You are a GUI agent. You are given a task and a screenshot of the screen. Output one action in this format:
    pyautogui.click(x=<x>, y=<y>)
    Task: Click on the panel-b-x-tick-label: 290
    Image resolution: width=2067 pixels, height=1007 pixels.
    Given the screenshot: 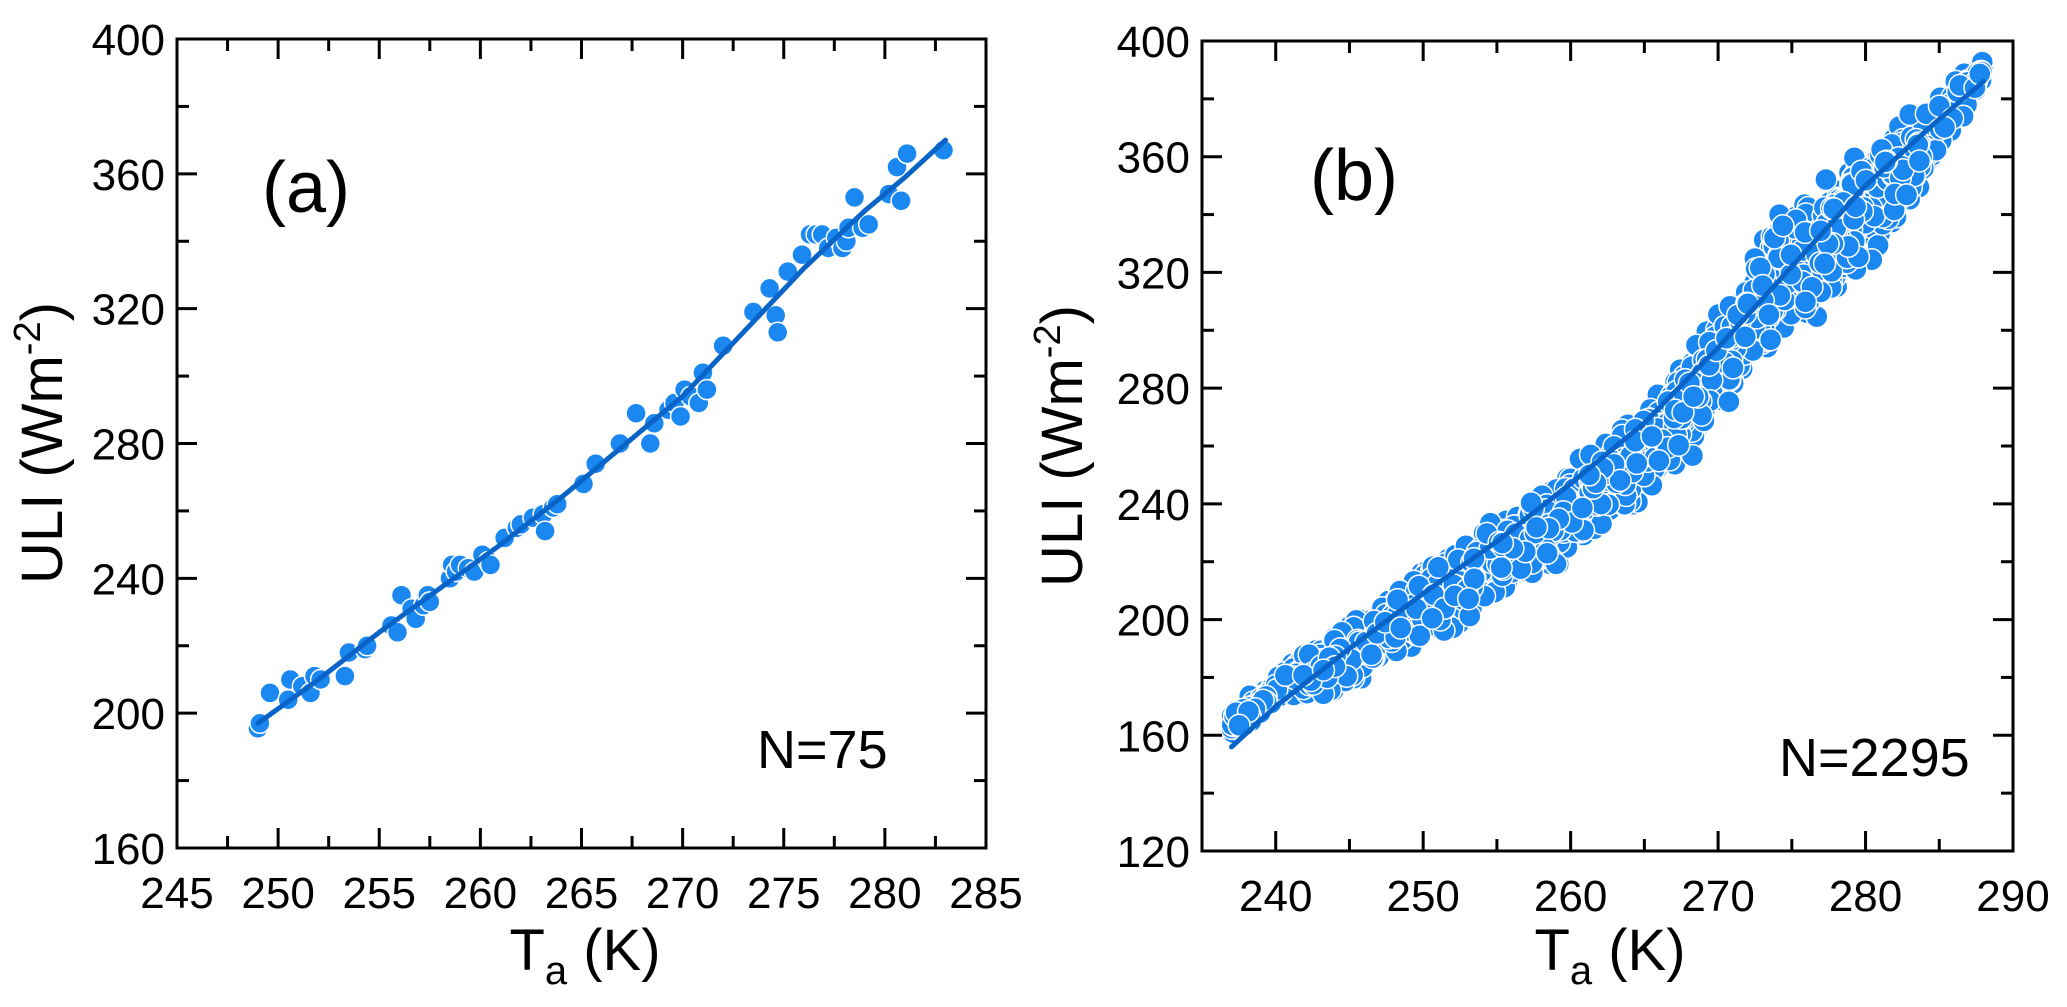 What is the action you would take?
    pyautogui.click(x=2012, y=896)
    